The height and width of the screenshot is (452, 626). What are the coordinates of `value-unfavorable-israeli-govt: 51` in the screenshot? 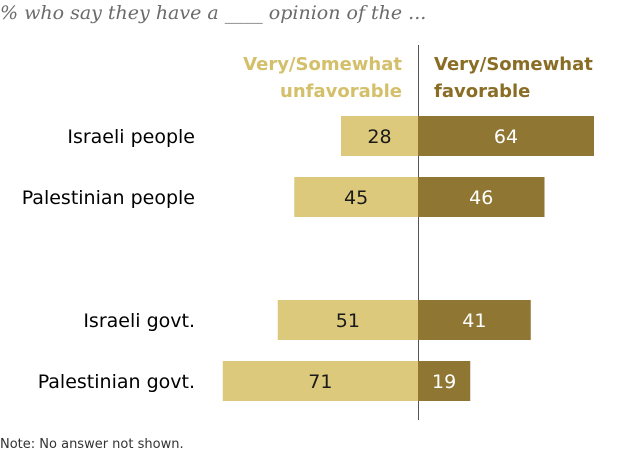 It's located at (348, 321).